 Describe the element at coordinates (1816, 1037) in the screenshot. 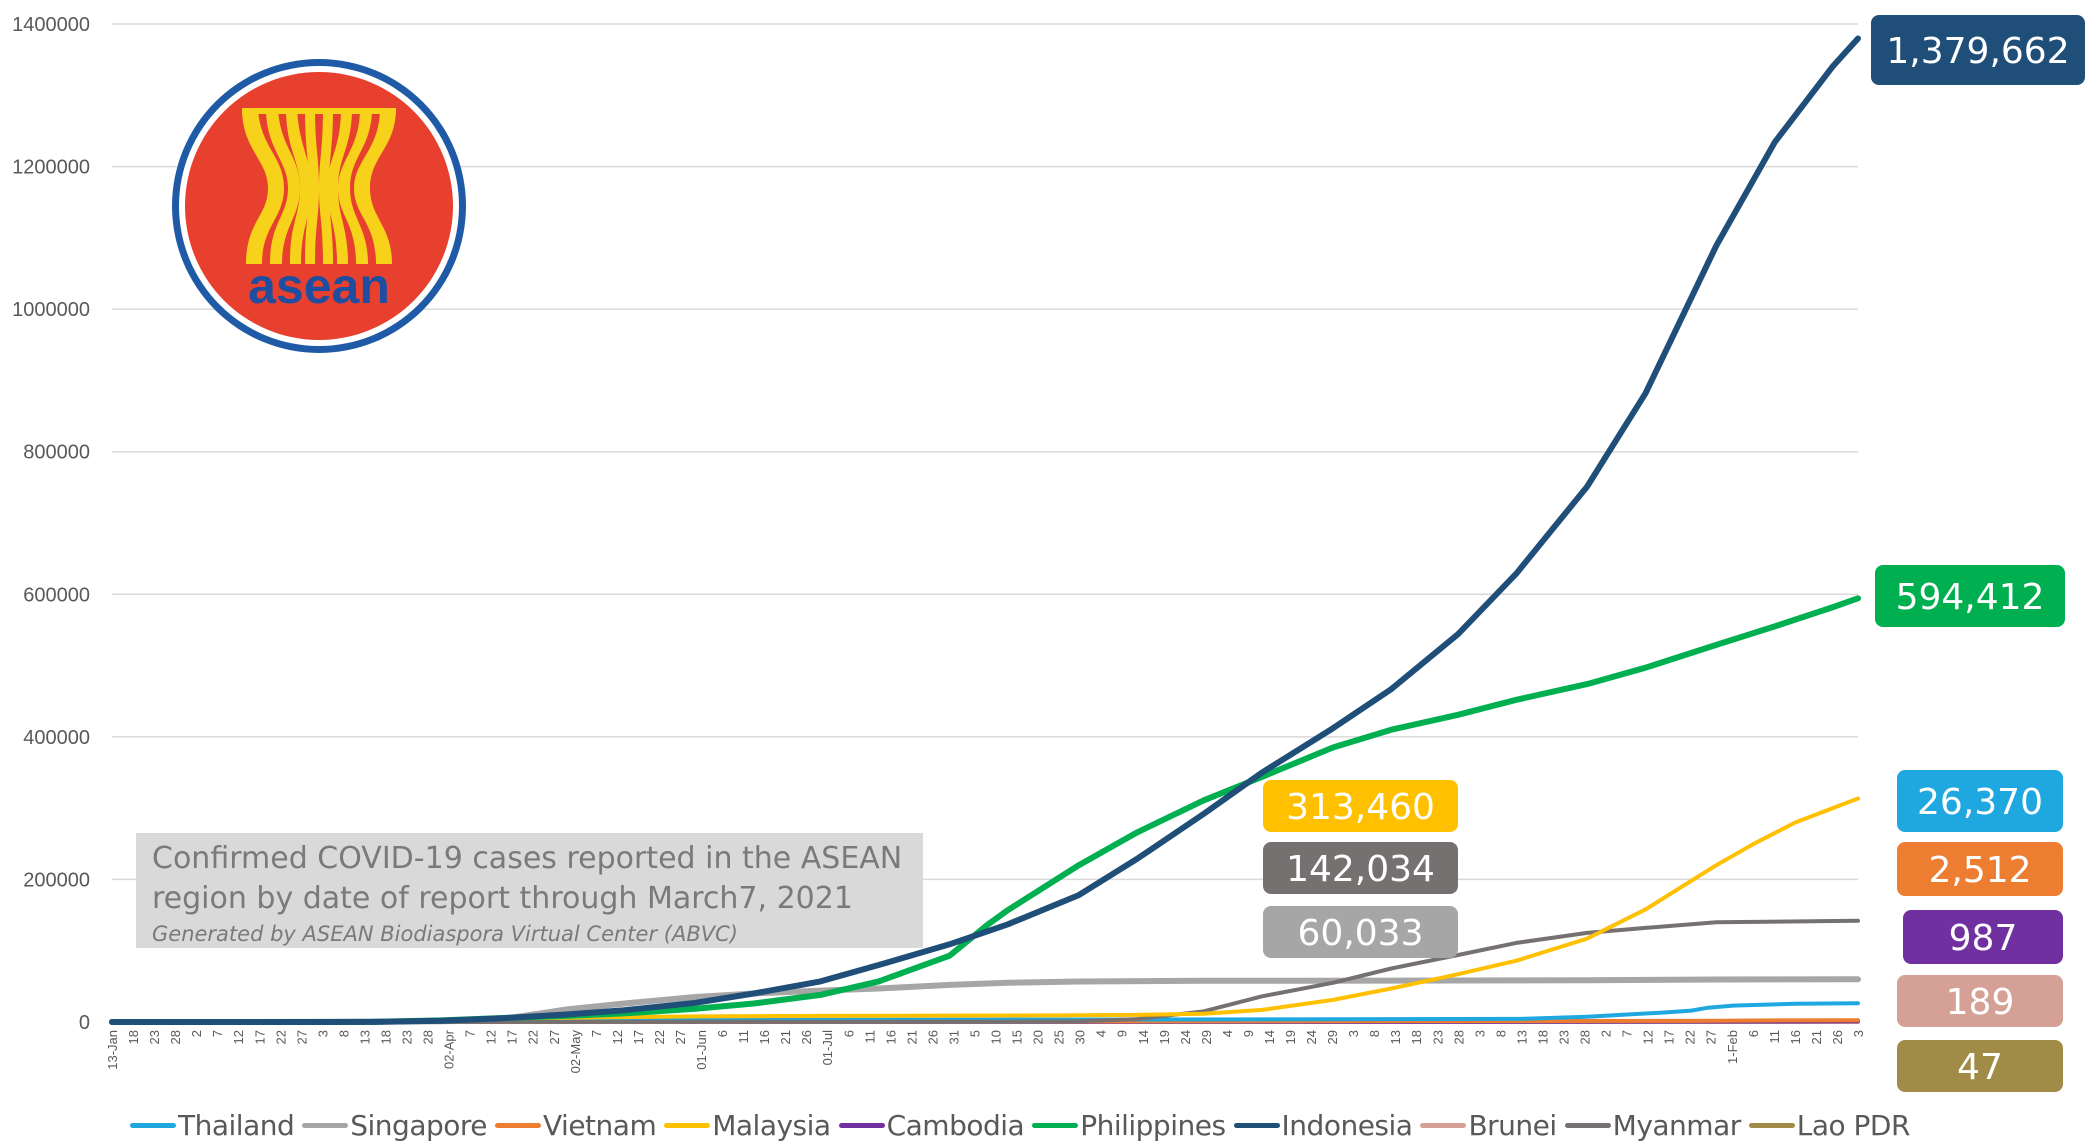

I see `x-tick-label: 21` at that location.